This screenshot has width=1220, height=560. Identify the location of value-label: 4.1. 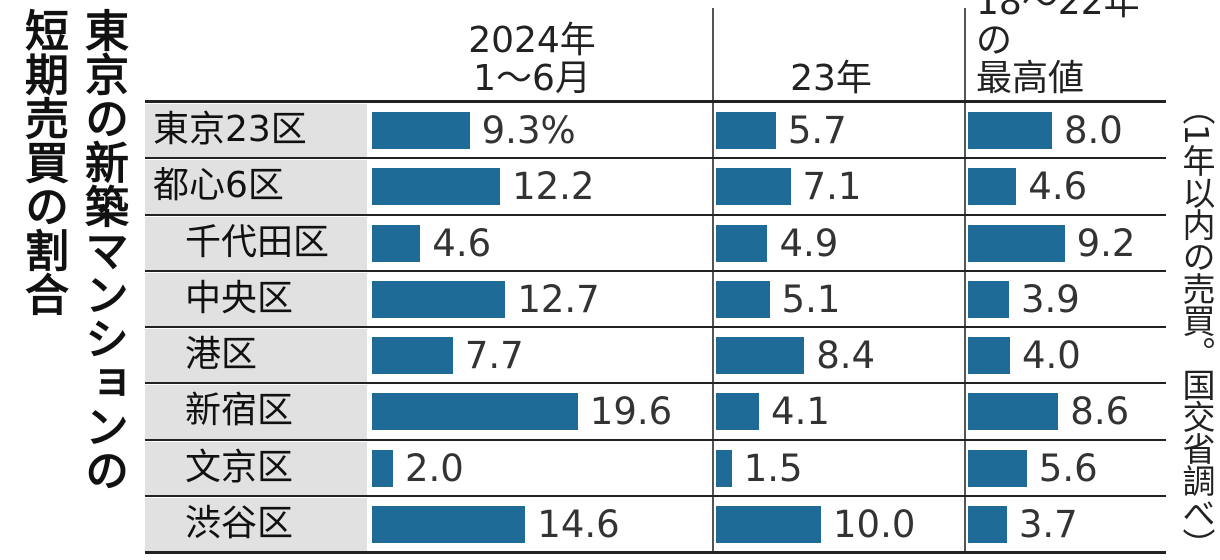
(800, 412).